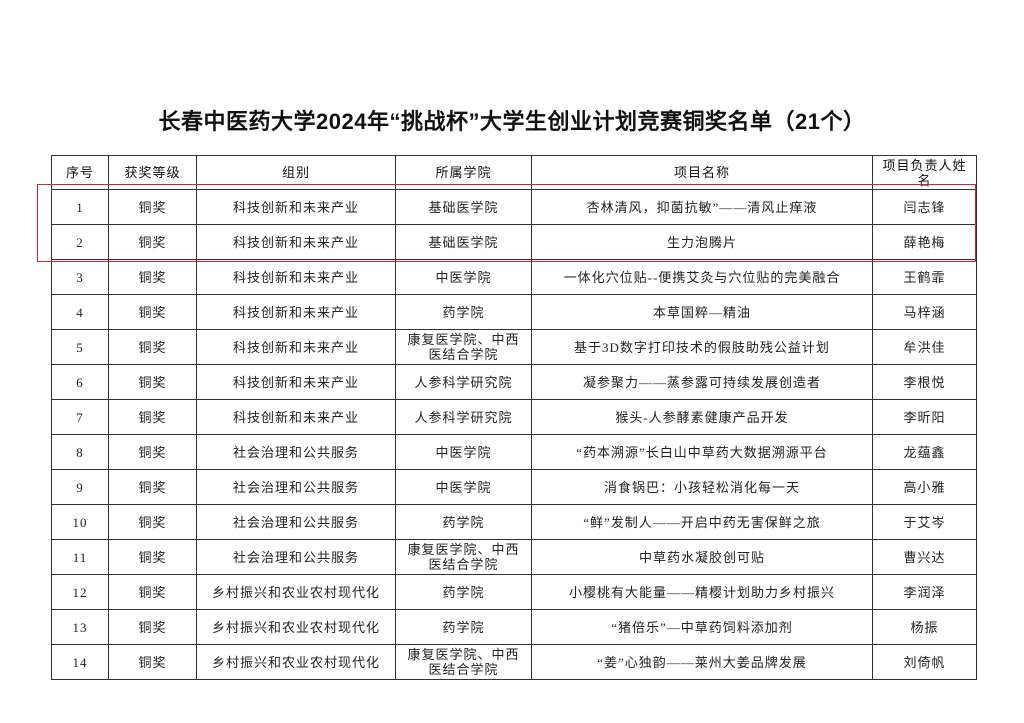 Image resolution: width=1024 pixels, height=723 pixels. I want to click on project-name: 凝参聚力——蒸参露可持续发展创造者, so click(702, 382).